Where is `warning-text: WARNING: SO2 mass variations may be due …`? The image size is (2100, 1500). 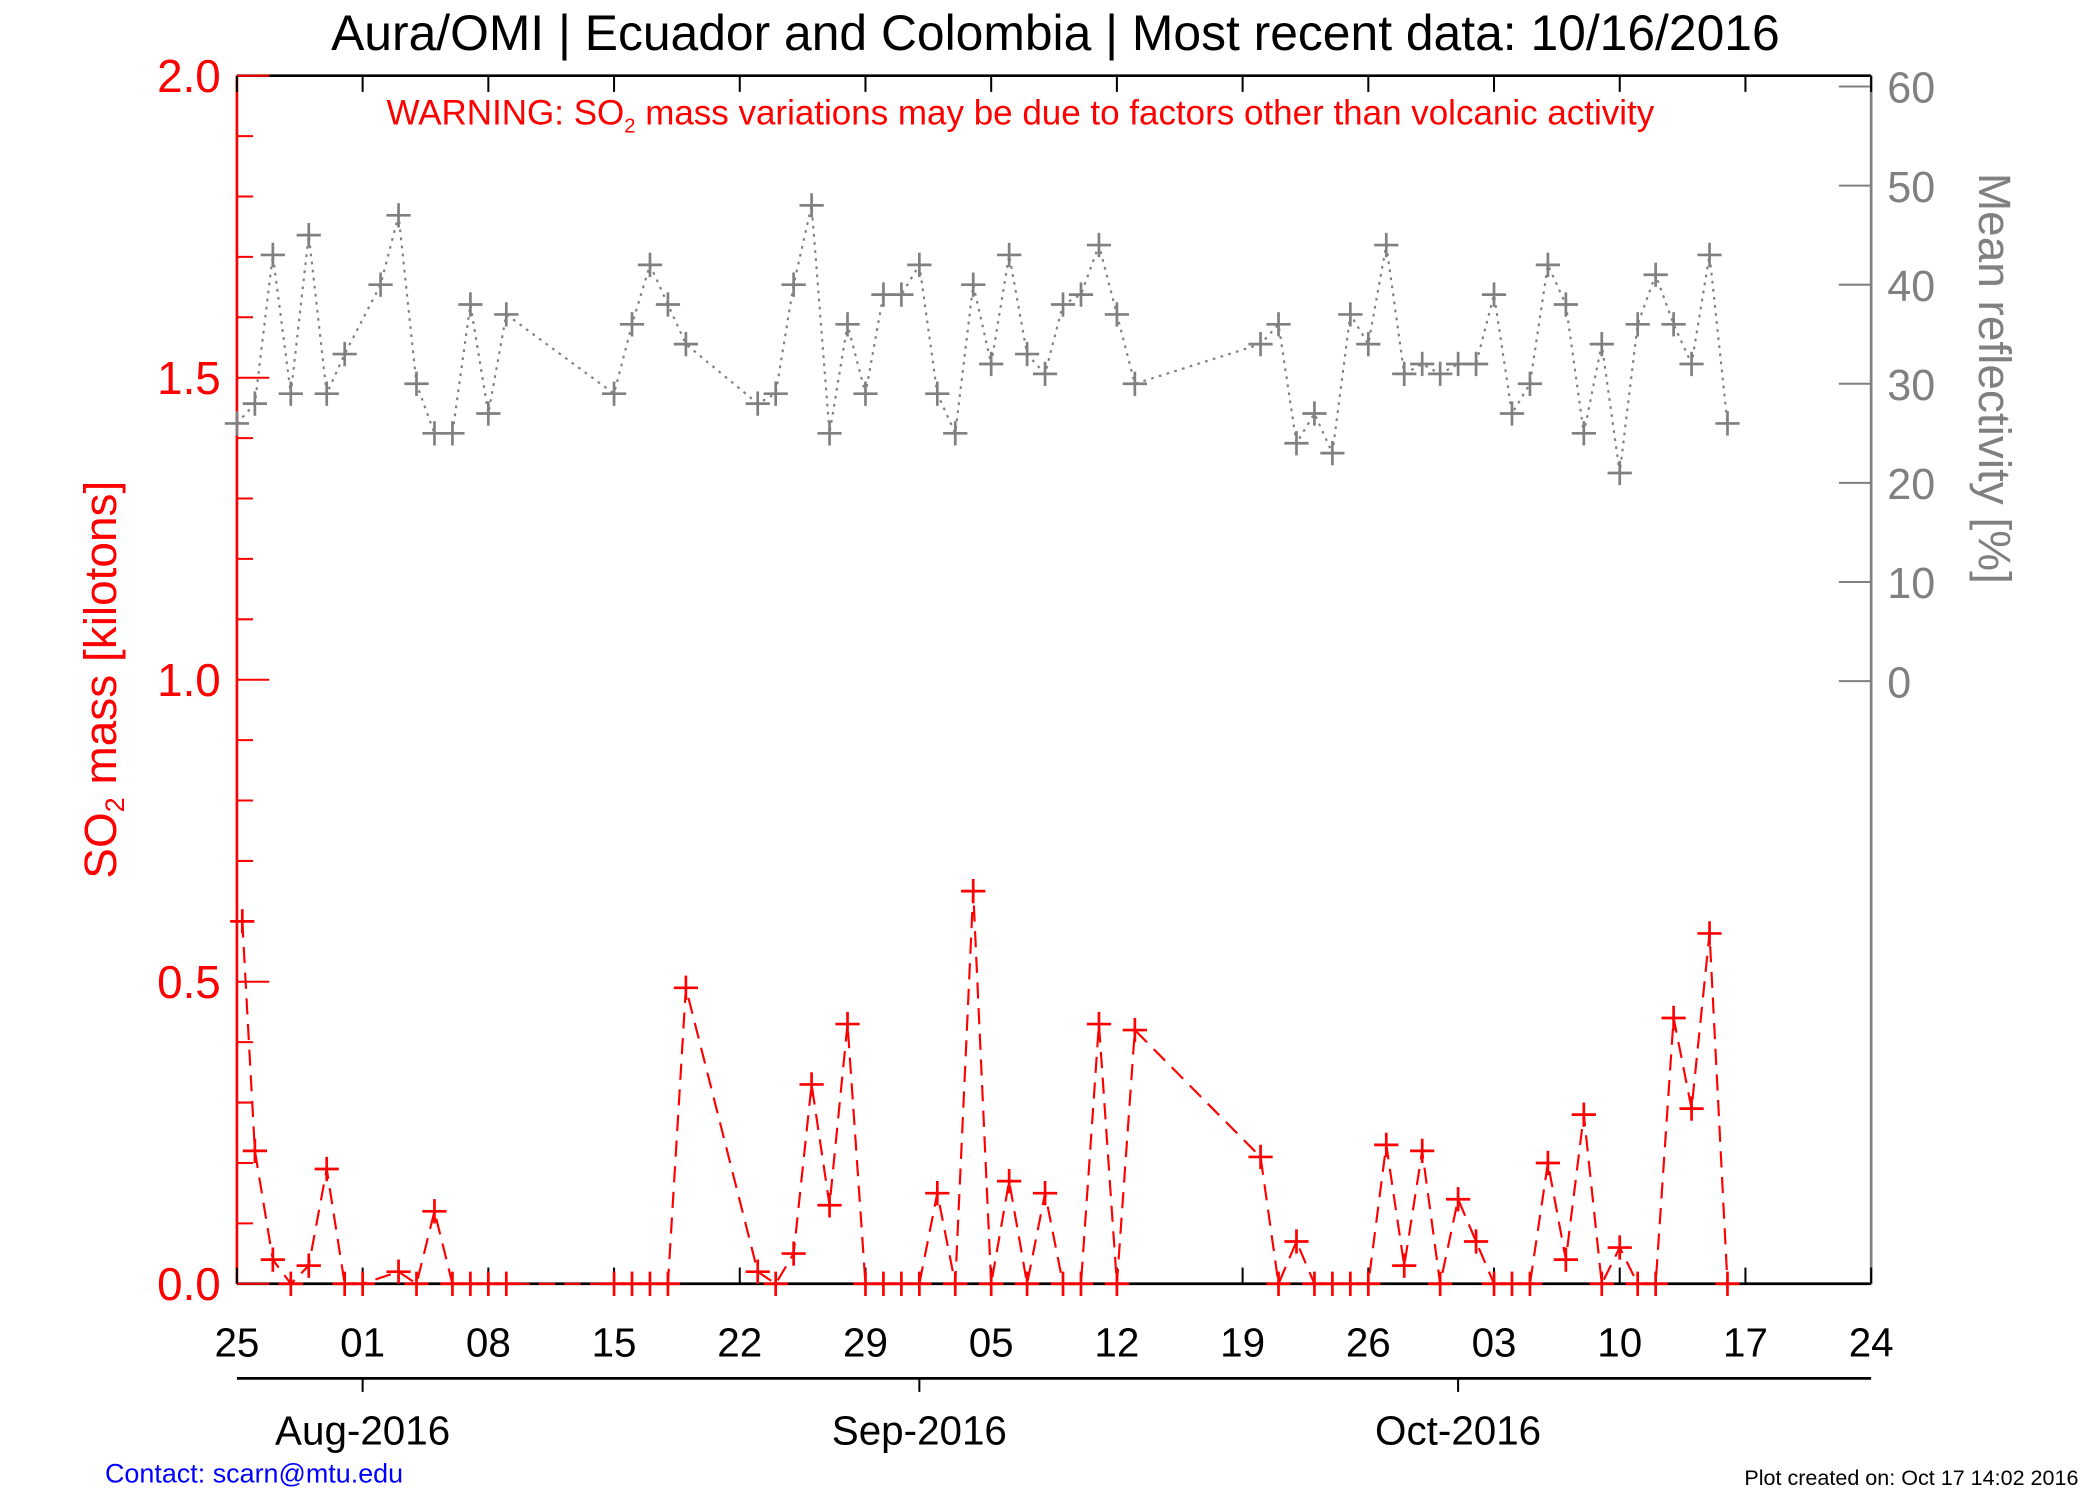
warning-text: WARNING: SO2 mass variations may be due … is located at coordinates (1021, 115).